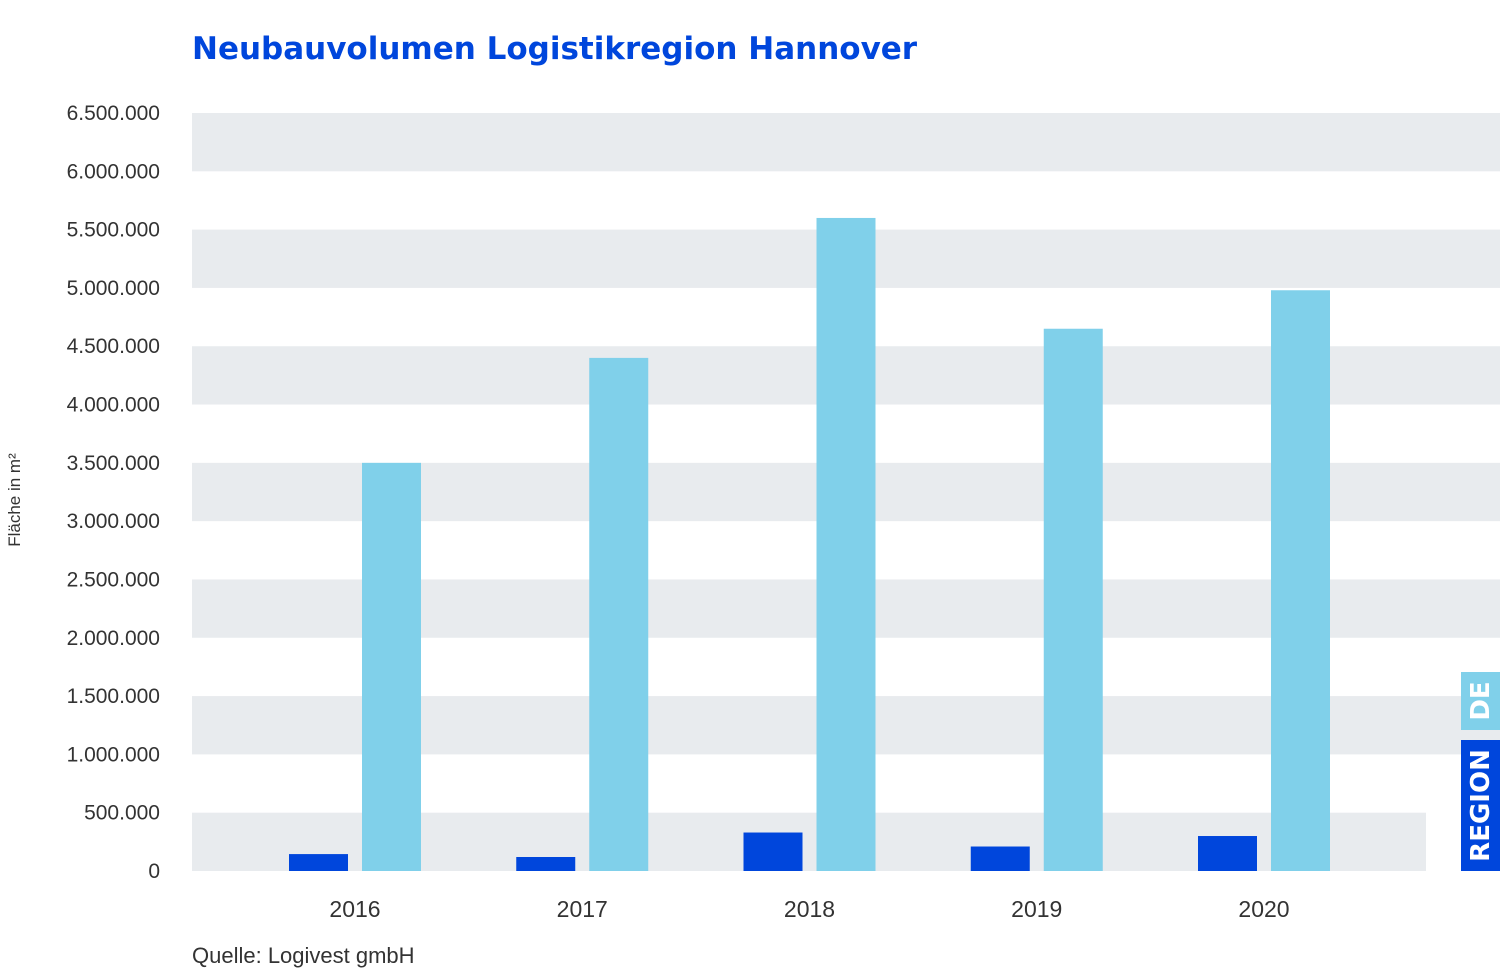 The height and width of the screenshot is (972, 1500). Describe the element at coordinates (1227, 853) in the screenshot. I see `bar-region-2020` at that location.